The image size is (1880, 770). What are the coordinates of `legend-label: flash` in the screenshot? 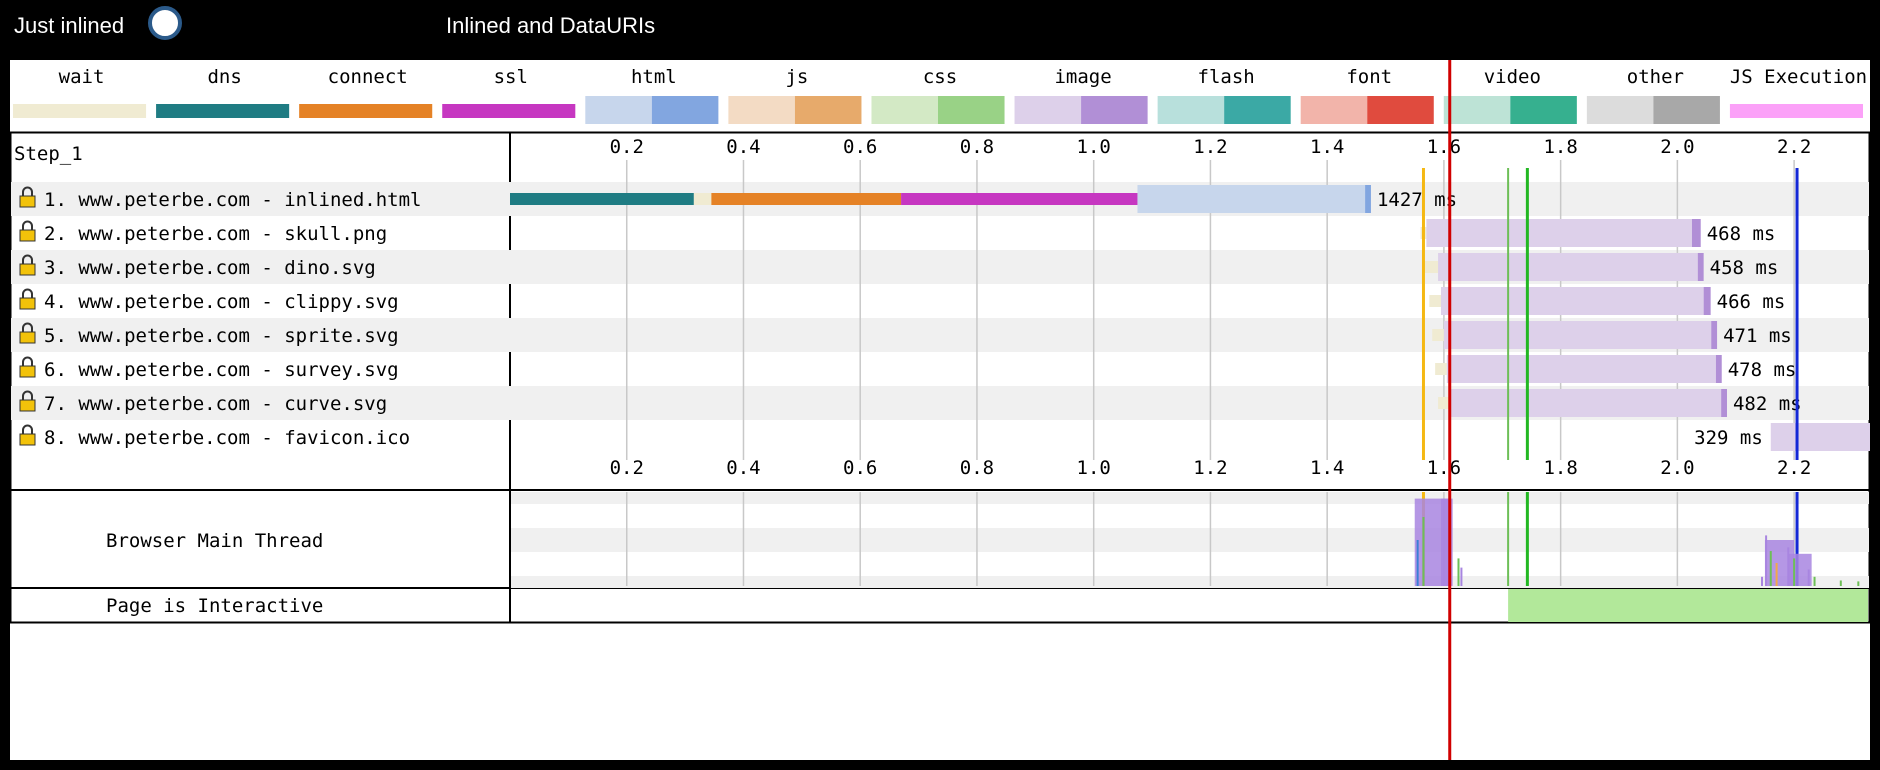 It's located at (1226, 77).